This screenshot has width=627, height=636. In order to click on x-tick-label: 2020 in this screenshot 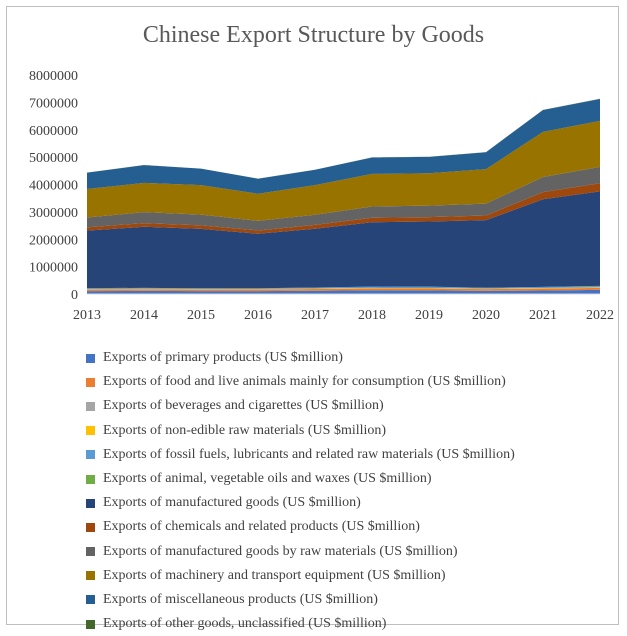, I will do `click(486, 315)`.